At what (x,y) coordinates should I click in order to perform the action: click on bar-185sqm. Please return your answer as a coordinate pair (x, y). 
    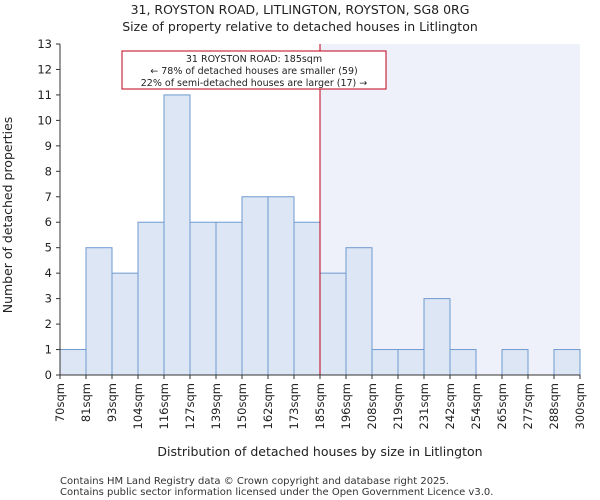
    Looking at the image, I should click on (333, 324).